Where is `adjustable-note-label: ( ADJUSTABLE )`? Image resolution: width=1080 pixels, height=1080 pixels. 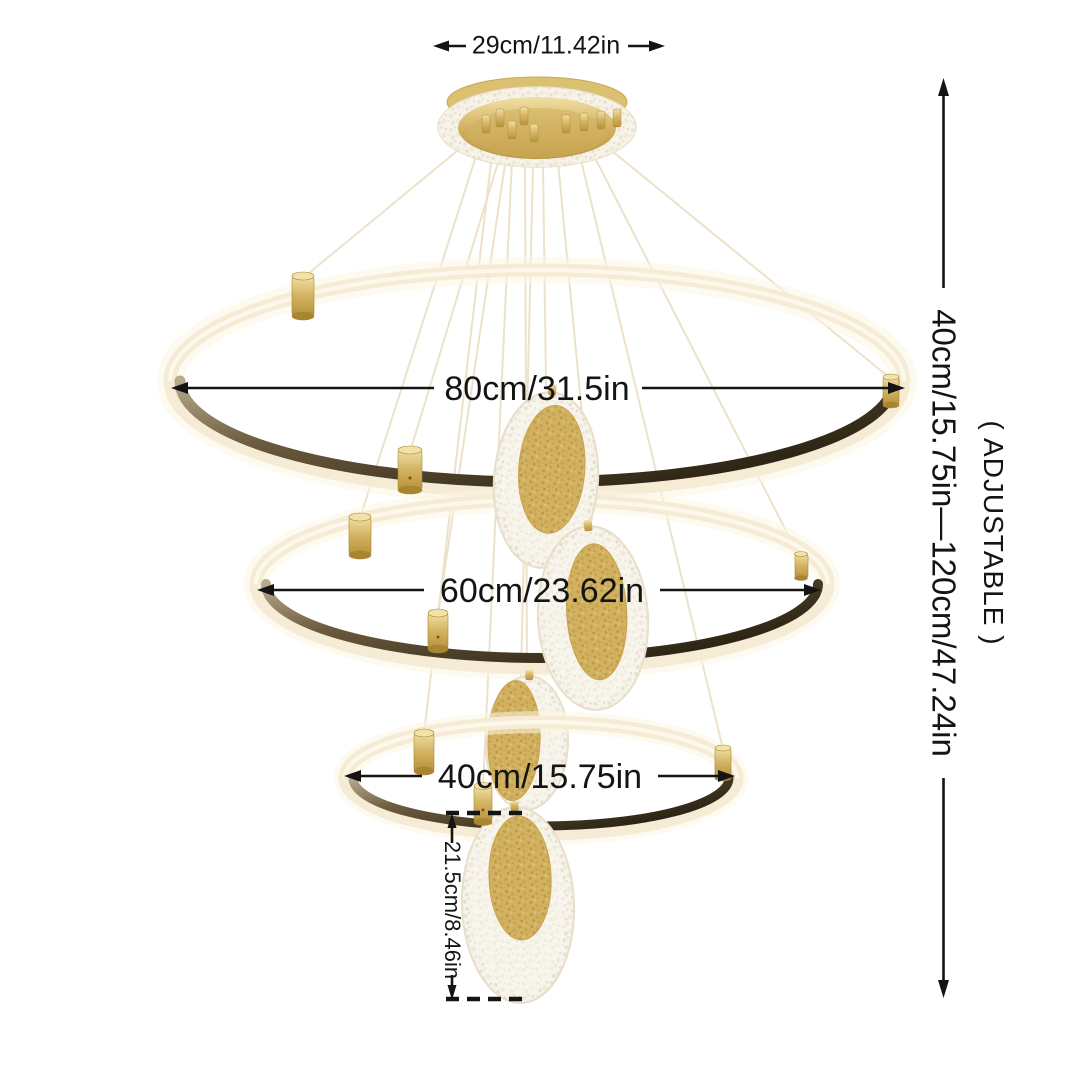
adjustable-note-label: ( ADJUSTABLE ) is located at coordinates (993, 533).